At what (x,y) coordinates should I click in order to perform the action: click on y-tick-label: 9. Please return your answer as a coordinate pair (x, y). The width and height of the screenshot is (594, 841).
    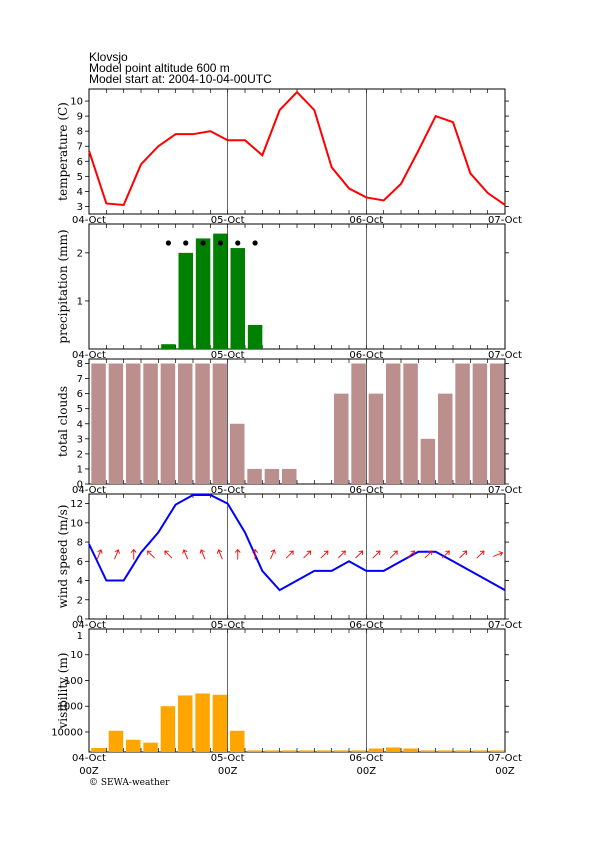
    Looking at the image, I should click on (80, 117).